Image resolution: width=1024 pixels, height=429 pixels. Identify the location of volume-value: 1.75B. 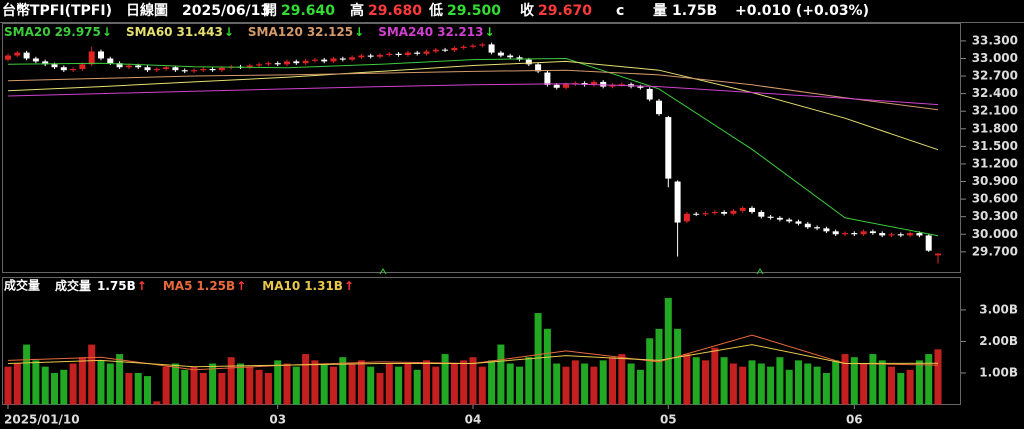
(694, 11).